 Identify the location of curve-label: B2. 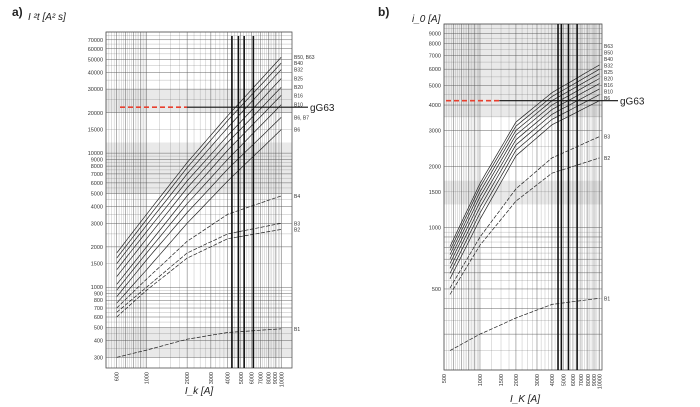
(297, 230).